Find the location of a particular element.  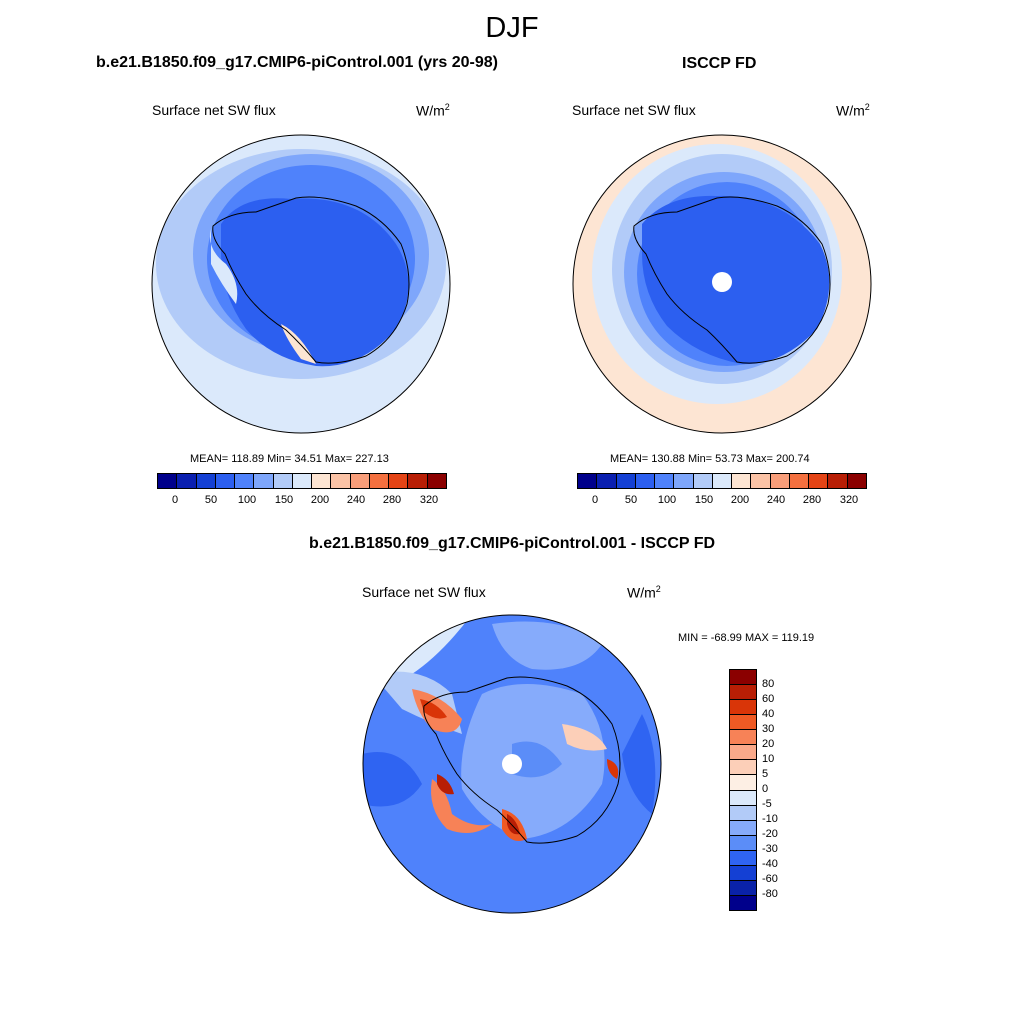

panel-2-variable: Surface net SW flux is located at coordinates (634, 110).